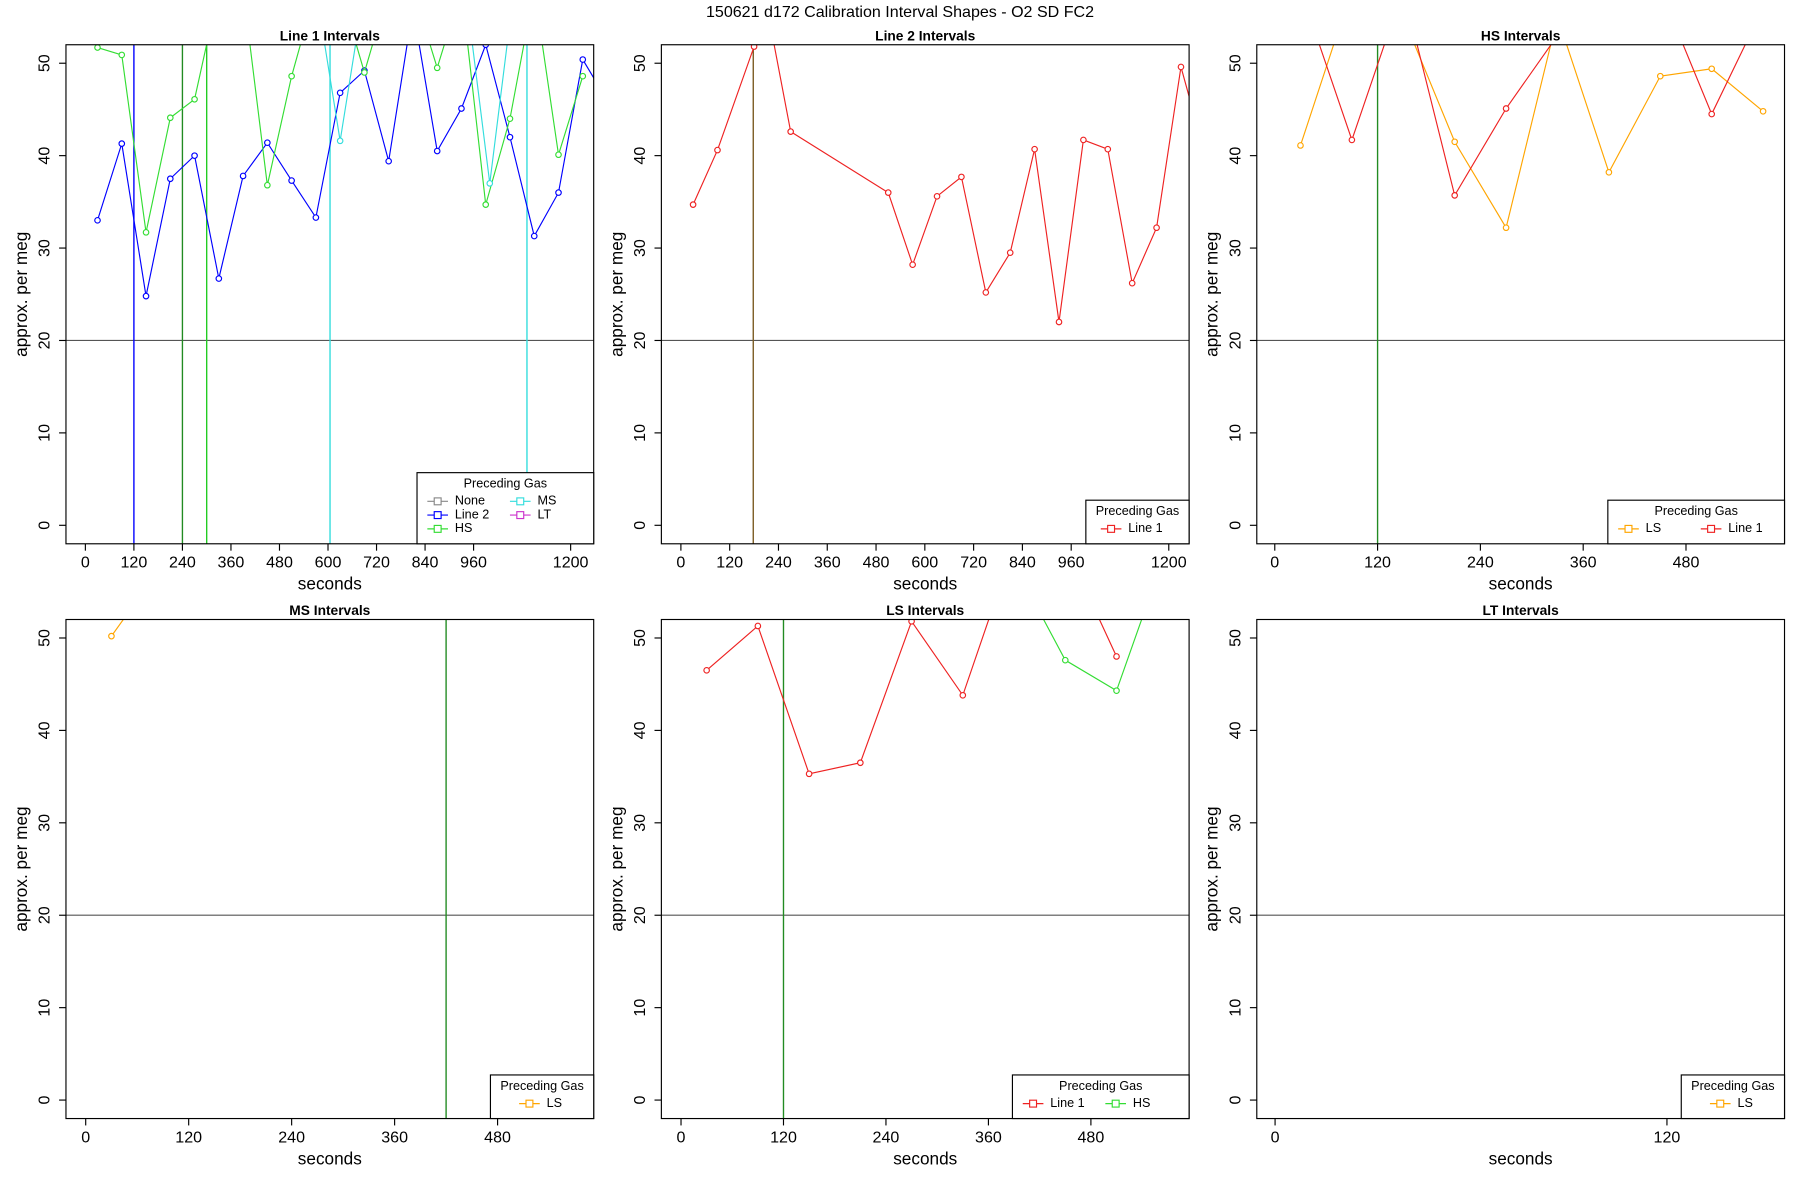  What do you see at coordinates (1521, 35) in the screenshot?
I see `panel-title: HS Intervals` at bounding box center [1521, 35].